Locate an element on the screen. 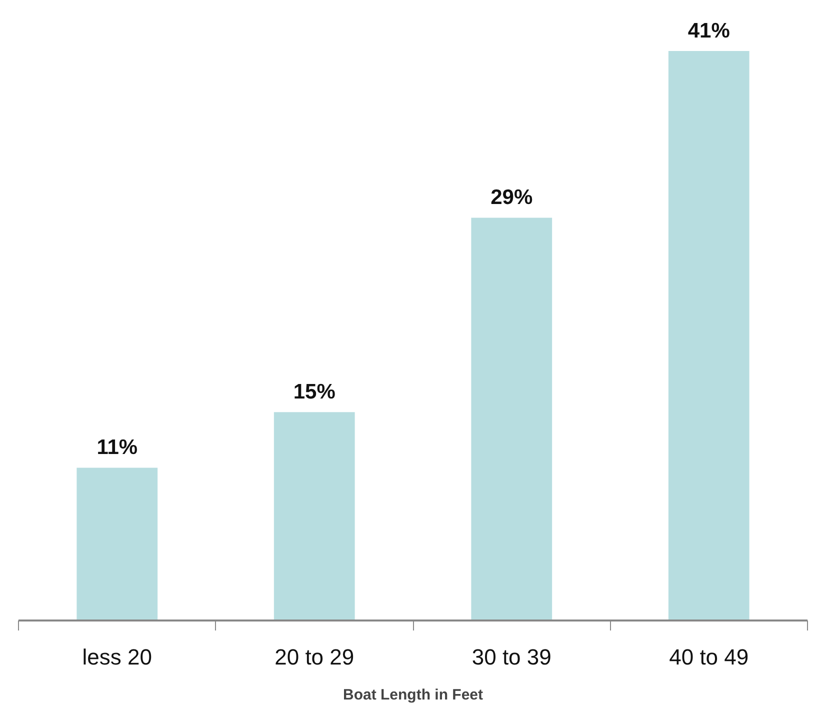 The width and height of the screenshot is (813, 706). x-tick-label: less 20 is located at coordinates (117, 657).